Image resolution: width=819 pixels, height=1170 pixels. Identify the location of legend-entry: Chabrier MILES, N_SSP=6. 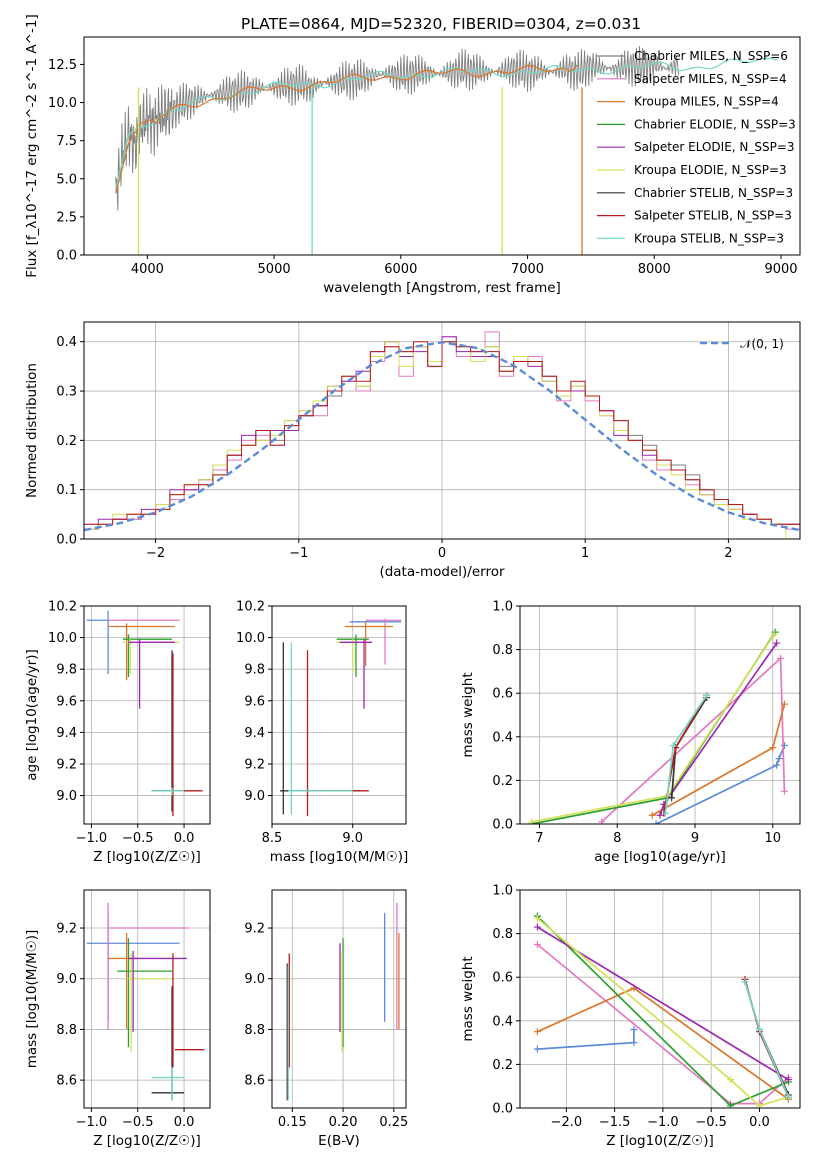
(711, 56).